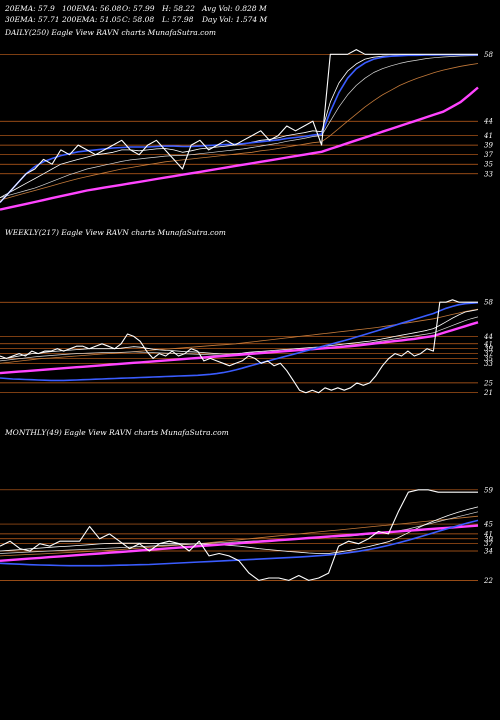  Describe the element at coordinates (488, 359) in the screenshot. I see `weekly-tick-label: 35` at that location.